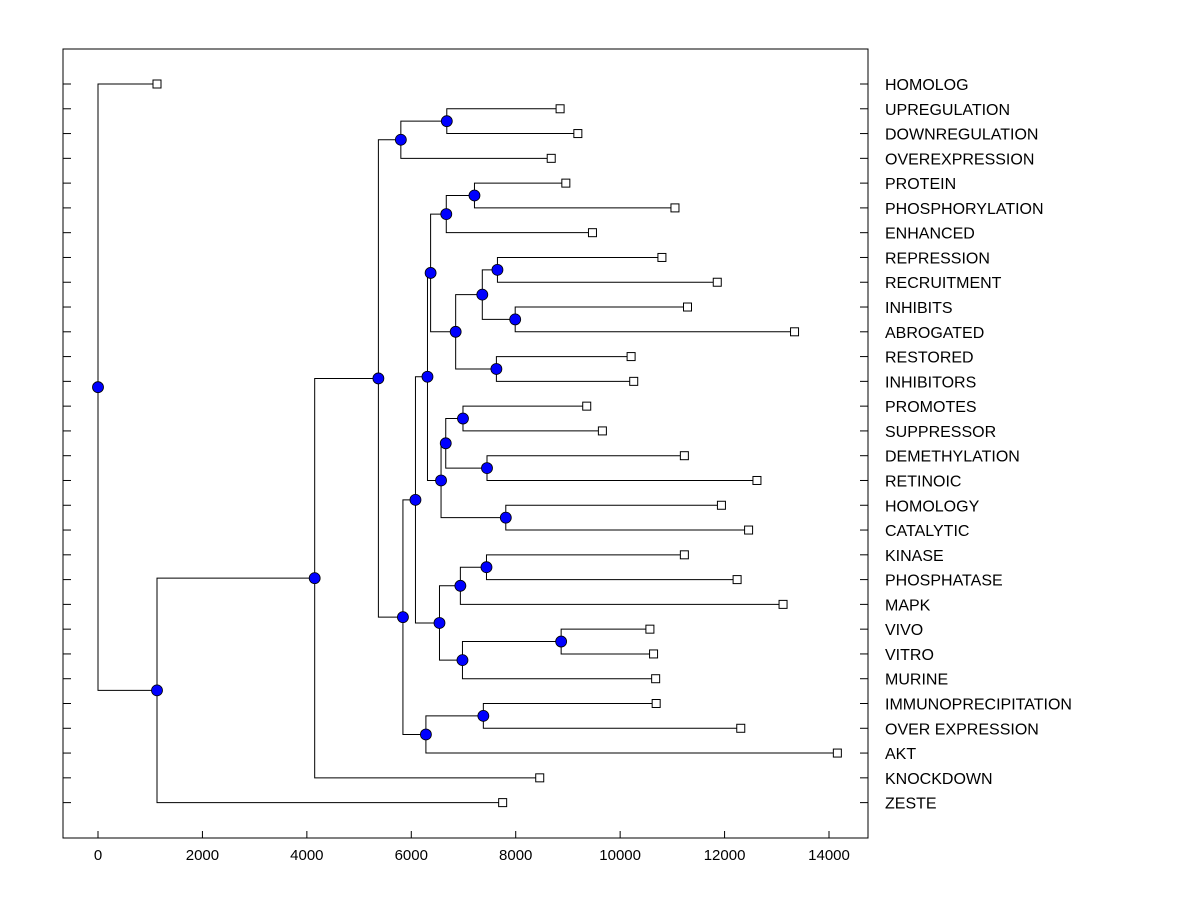 This screenshot has height=900, width=1200. What do you see at coordinates (919, 308) in the screenshot?
I see `leaf-label: INHIBITS` at bounding box center [919, 308].